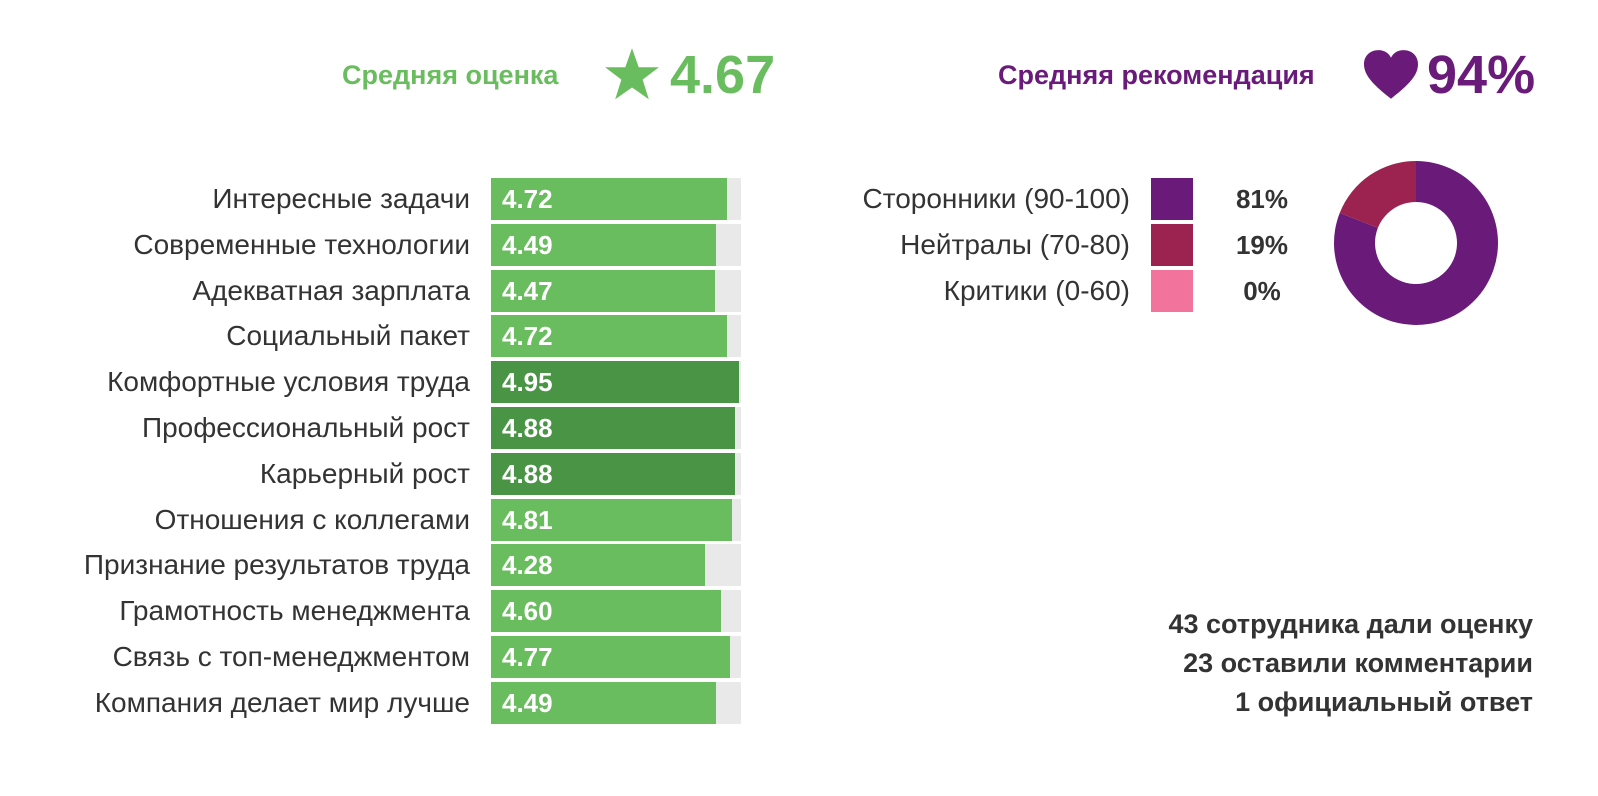 The width and height of the screenshot is (1598, 796). What do you see at coordinates (632, 74) in the screenshot?
I see `star-icon` at bounding box center [632, 74].